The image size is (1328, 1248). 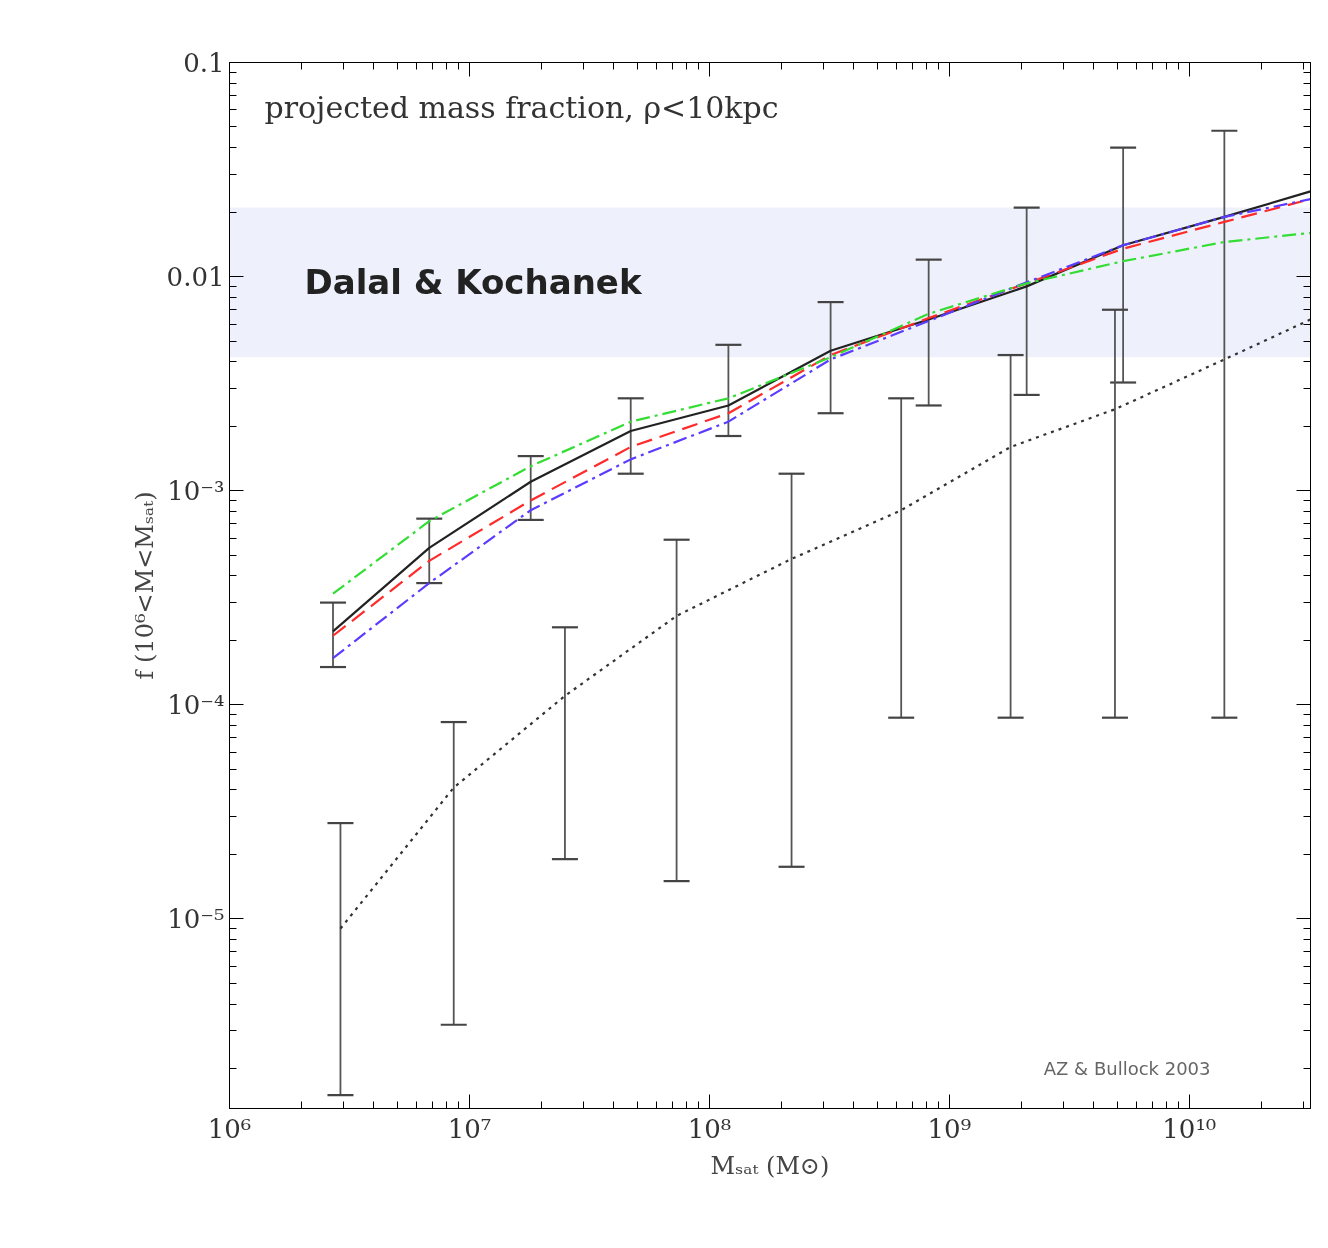 What do you see at coordinates (196, 704) in the screenshot?
I see `y-tick-label: 10⁻⁴` at bounding box center [196, 704].